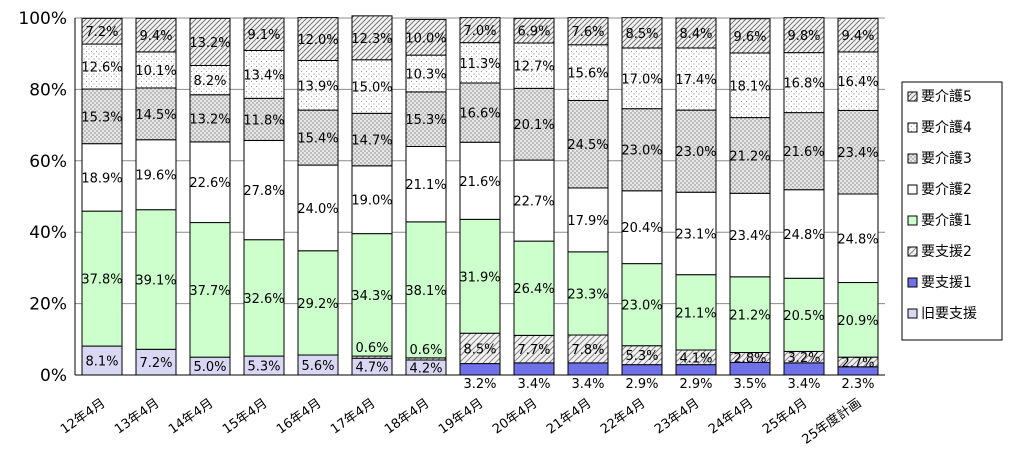 Image resolution: width=1010 pixels, height=452 pixels. I want to click on data-label: 37.8%, so click(101, 280).